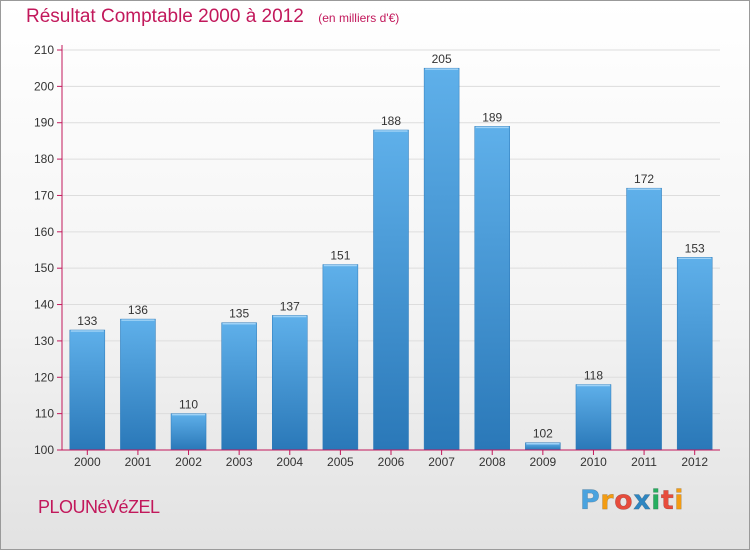  Describe the element at coordinates (188, 432) in the screenshot. I see `bar-2002` at that location.